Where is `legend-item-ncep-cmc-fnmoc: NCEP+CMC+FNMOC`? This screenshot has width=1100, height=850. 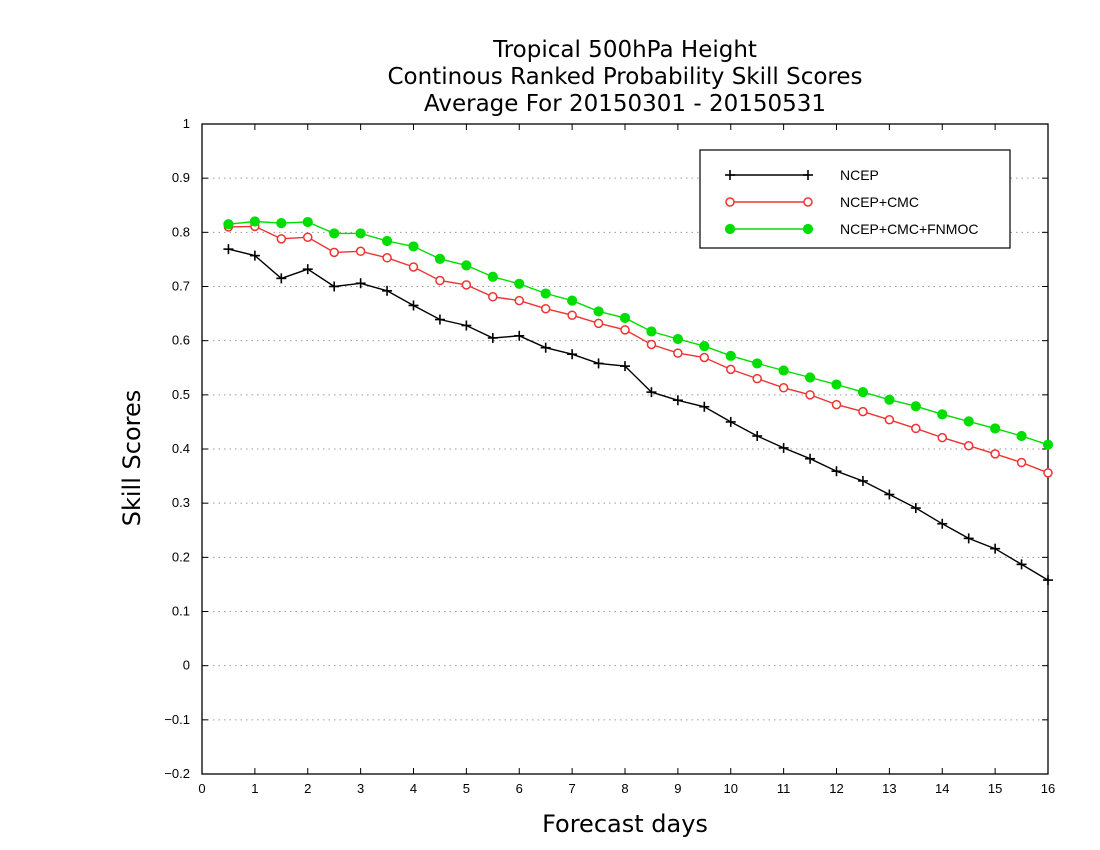 legend-item-ncep-cmc-fnmoc: NCEP+CMC+FNMOC is located at coordinates (851, 229).